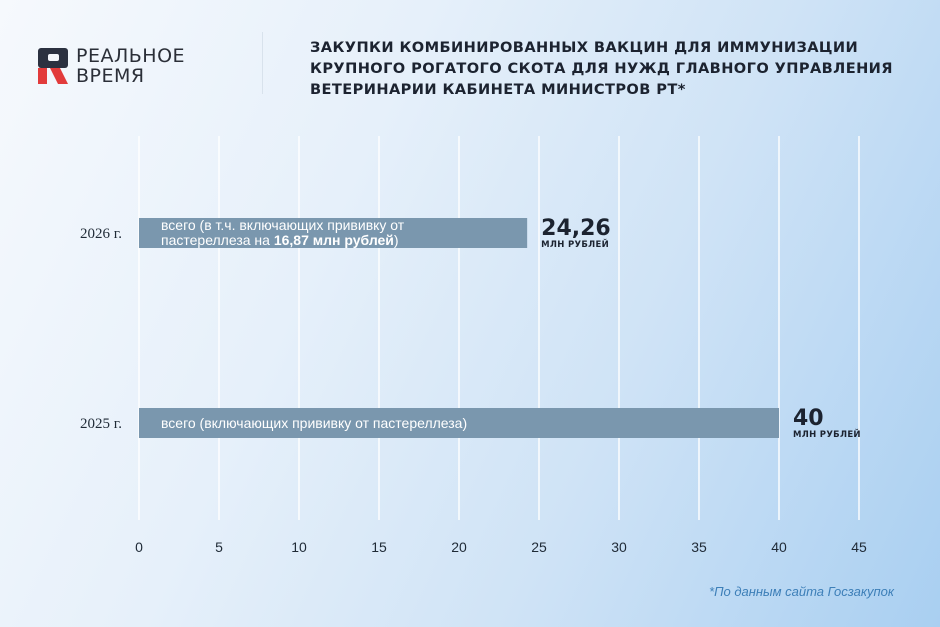  What do you see at coordinates (379, 547) in the screenshot?
I see `x-tick-label: 15` at bounding box center [379, 547].